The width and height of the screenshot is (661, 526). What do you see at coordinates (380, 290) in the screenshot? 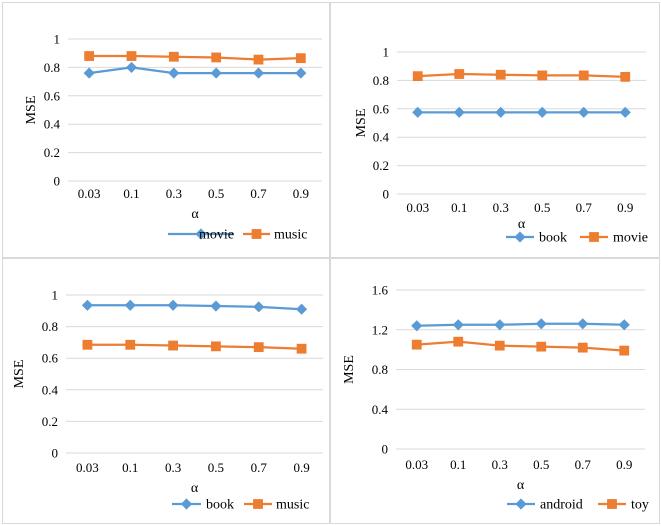
I see `y-tick-label: 1.6` at bounding box center [380, 290].